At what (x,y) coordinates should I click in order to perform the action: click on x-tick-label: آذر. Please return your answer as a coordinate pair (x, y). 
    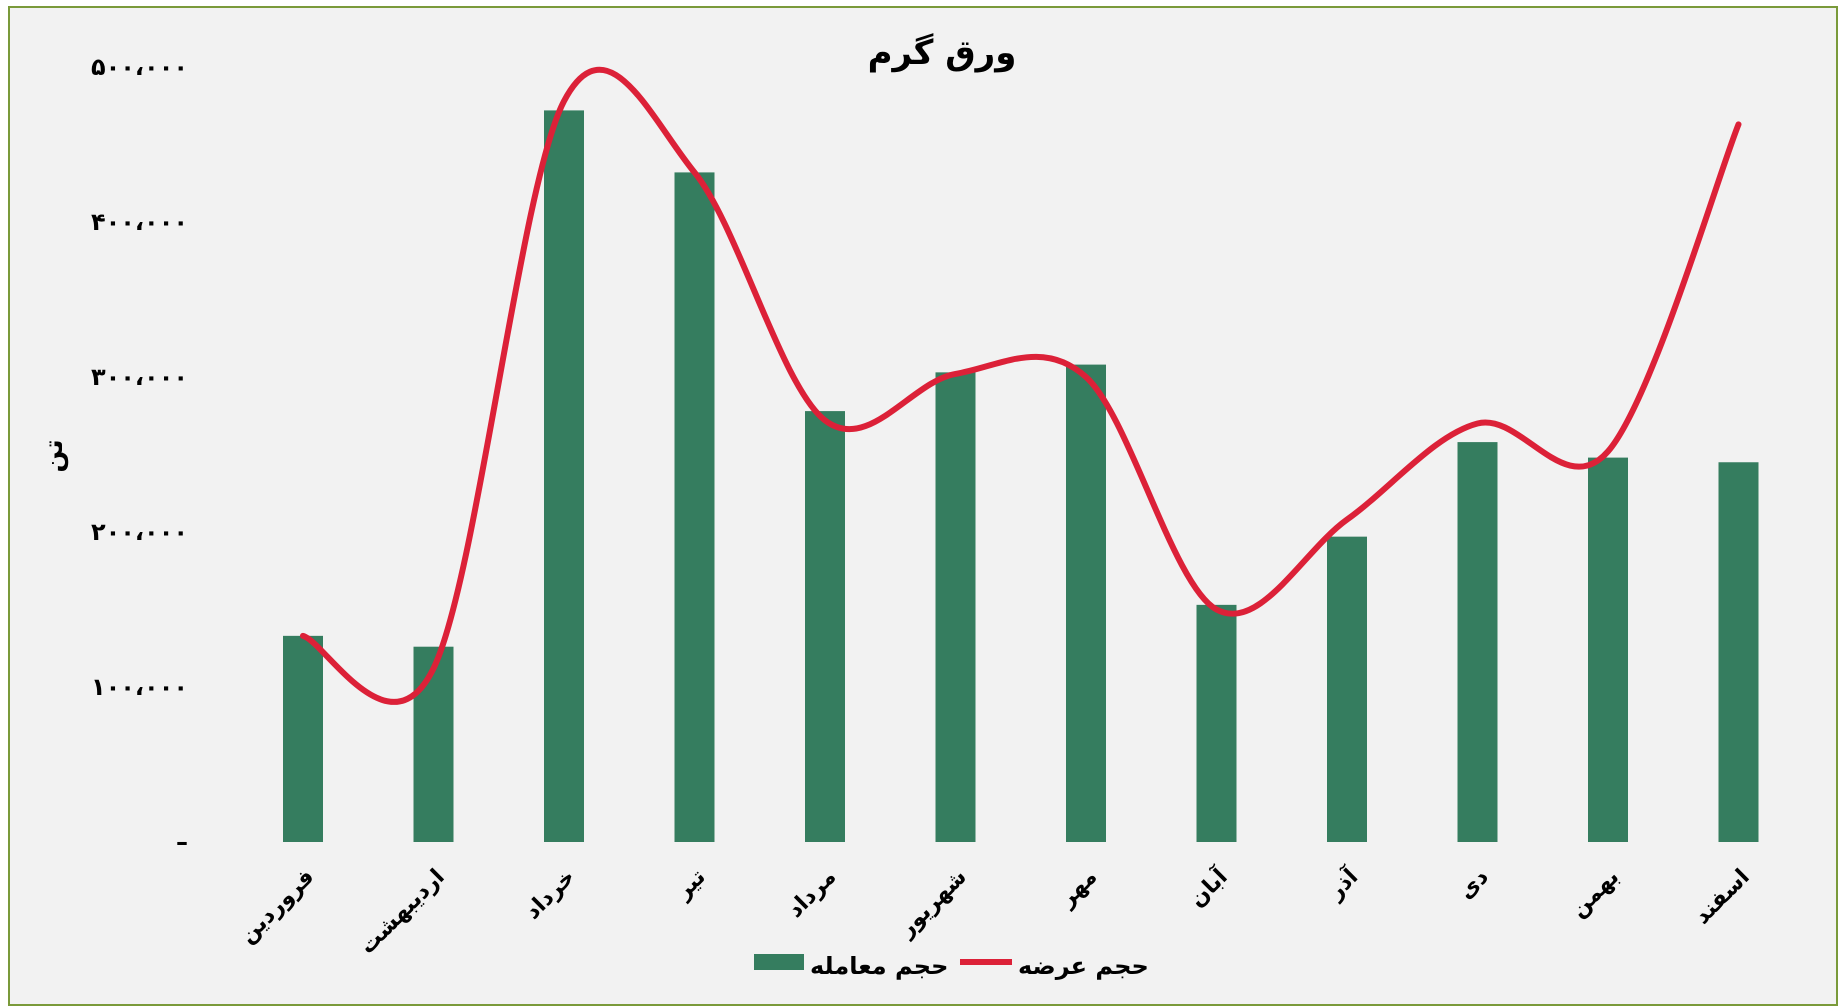
    Looking at the image, I should click on (1341, 883).